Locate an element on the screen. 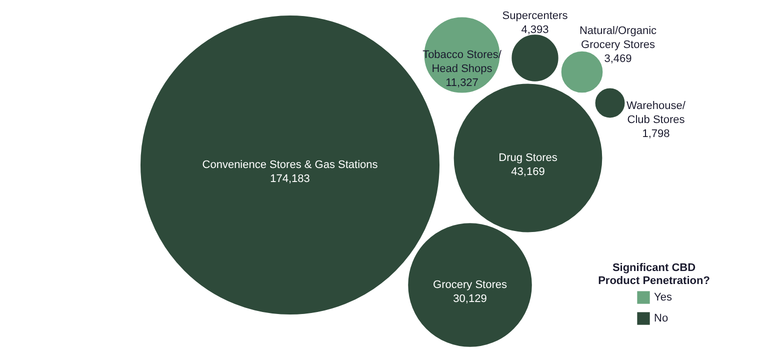  data-label: 43,169 is located at coordinates (528, 172).